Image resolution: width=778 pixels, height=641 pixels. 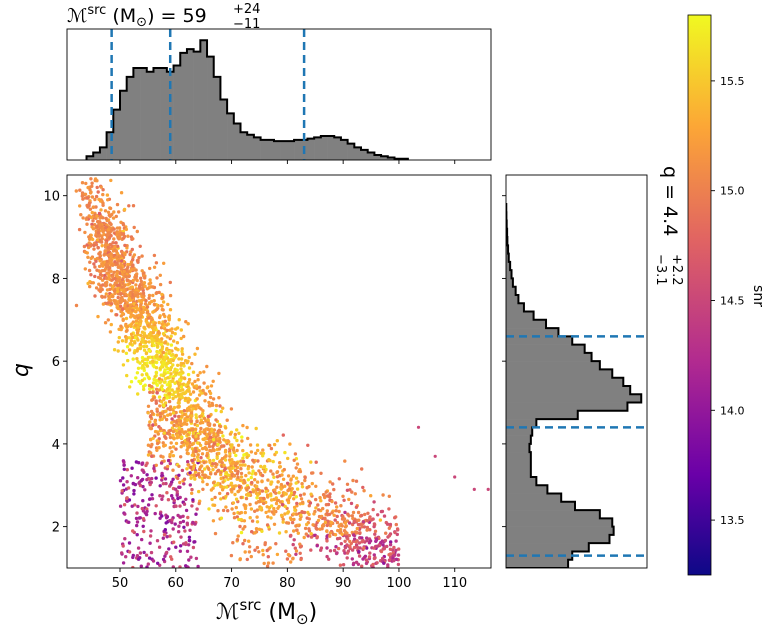 I want to click on right-title-plus: +2.2, so click(x=676, y=270).